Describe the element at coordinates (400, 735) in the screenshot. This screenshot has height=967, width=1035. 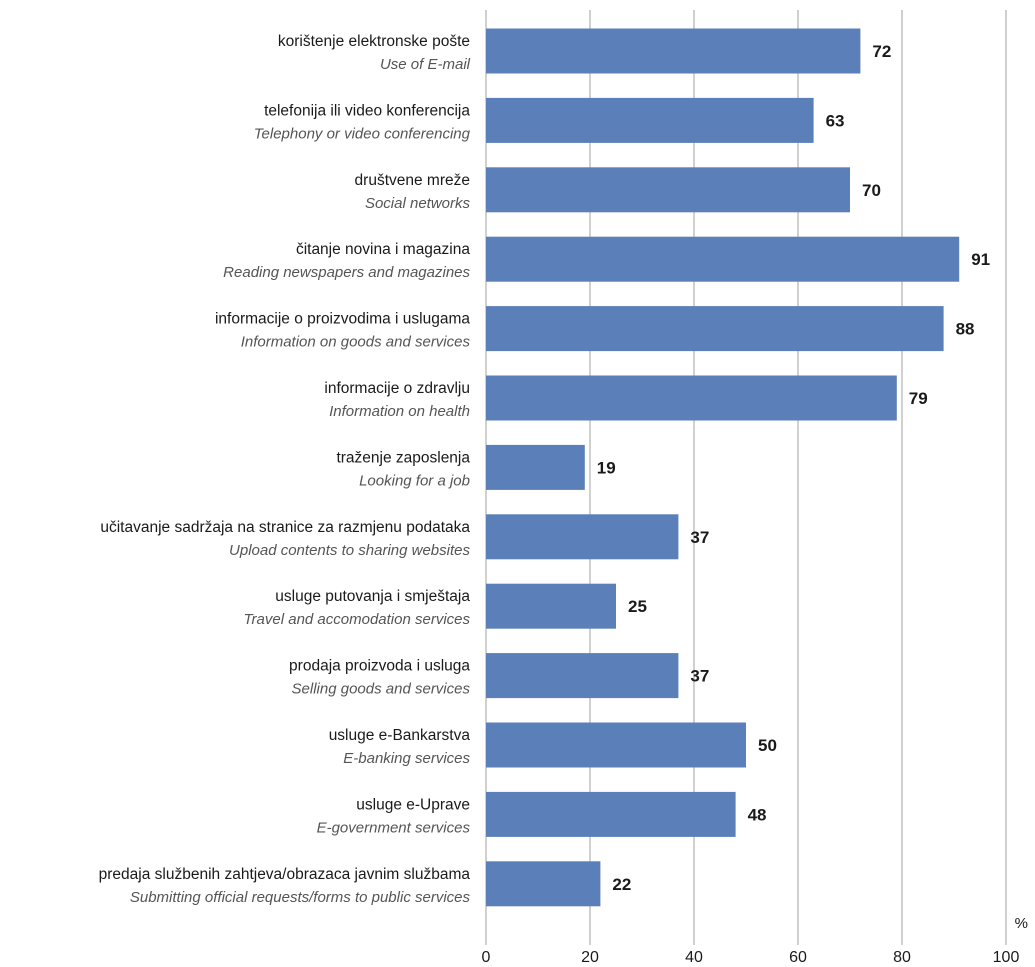
I see `category-label: usluge e-Bankarstva` at that location.